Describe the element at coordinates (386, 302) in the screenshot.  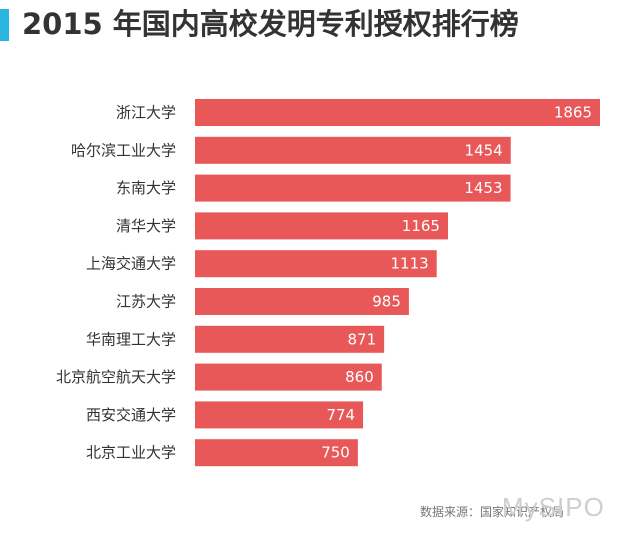
I see `value-label: 985` at that location.